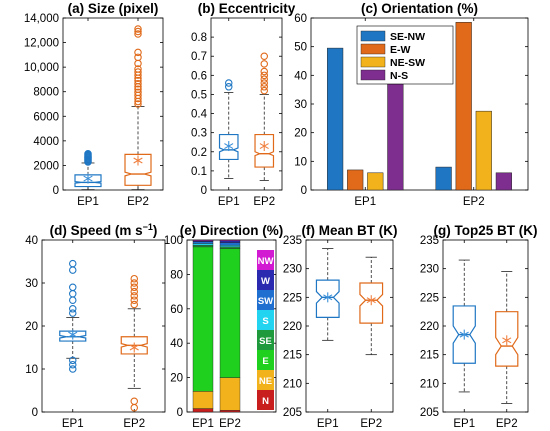 The height and width of the screenshot is (431, 550). I want to click on y-tick-label: 210, so click(429, 384).